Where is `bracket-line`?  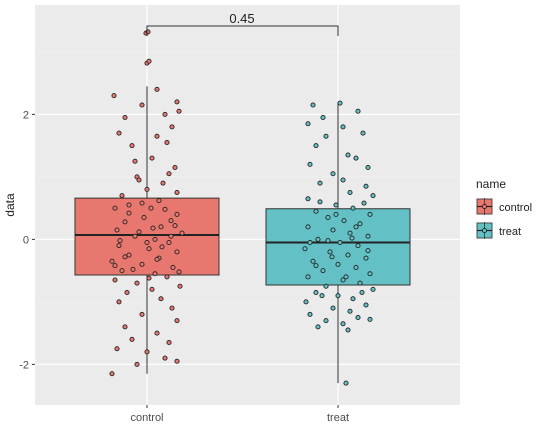 bracket-line is located at coordinates (242, 30).